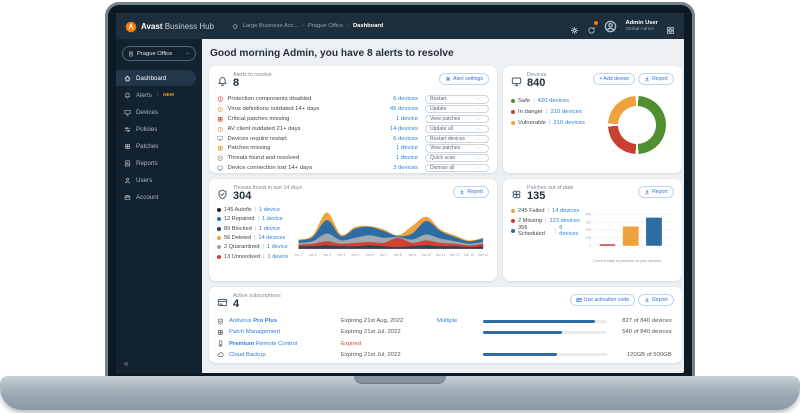  What do you see at coordinates (241, 321) in the screenshot?
I see `subscription-name-part: Antivirus` at bounding box center [241, 321].